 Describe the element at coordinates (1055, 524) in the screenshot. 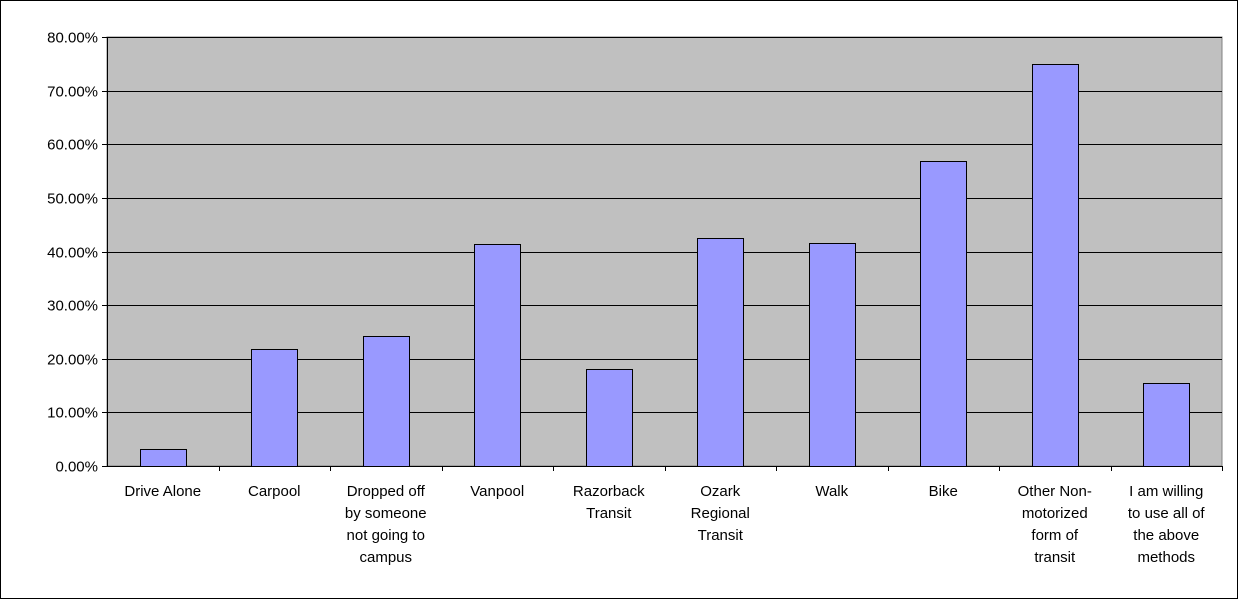

I see `x-category-label: Other Non-motorized form of transit` at that location.